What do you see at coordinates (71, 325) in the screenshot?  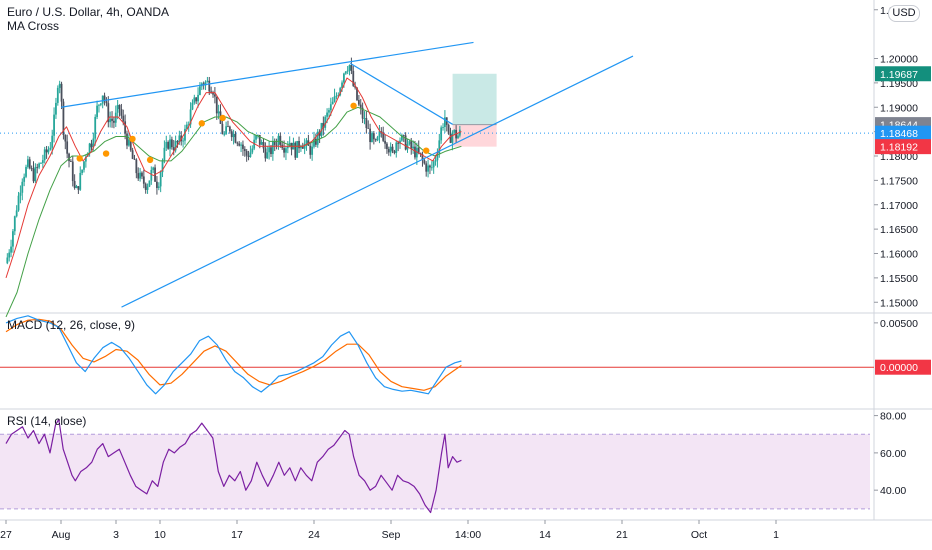 I see `macd-title: MACD (12, 26, close, 9)` at bounding box center [71, 325].